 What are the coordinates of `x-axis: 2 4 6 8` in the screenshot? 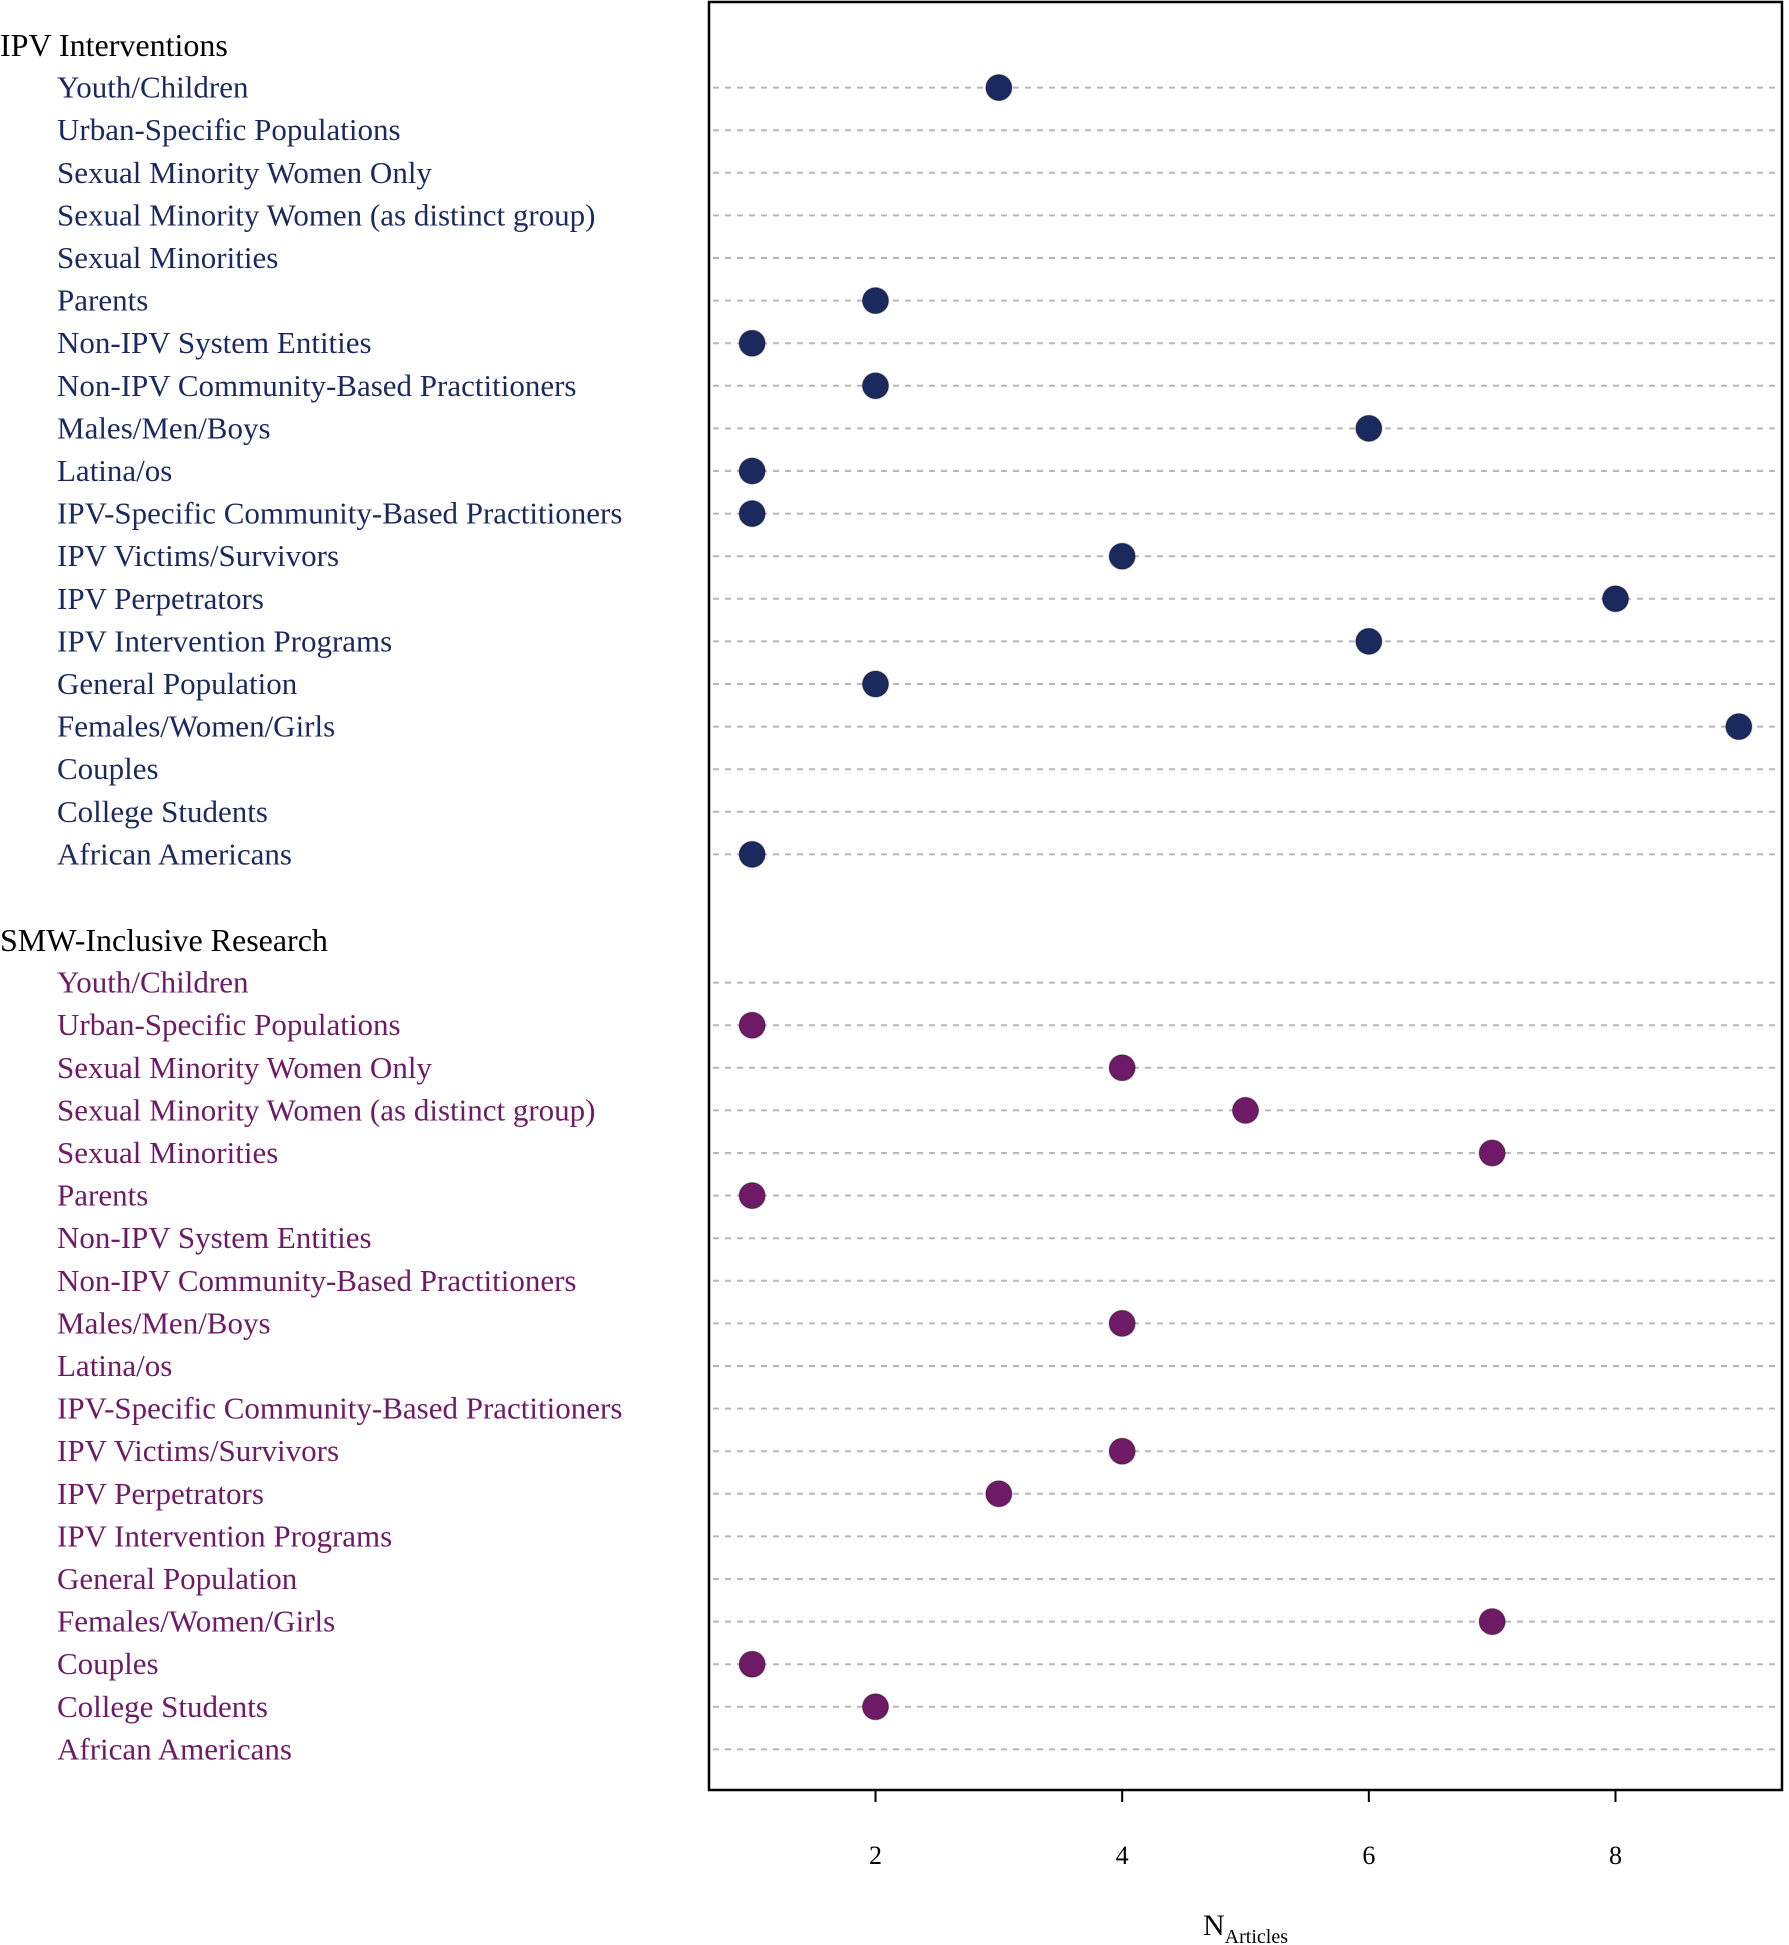 It's located at (1245, 1830).